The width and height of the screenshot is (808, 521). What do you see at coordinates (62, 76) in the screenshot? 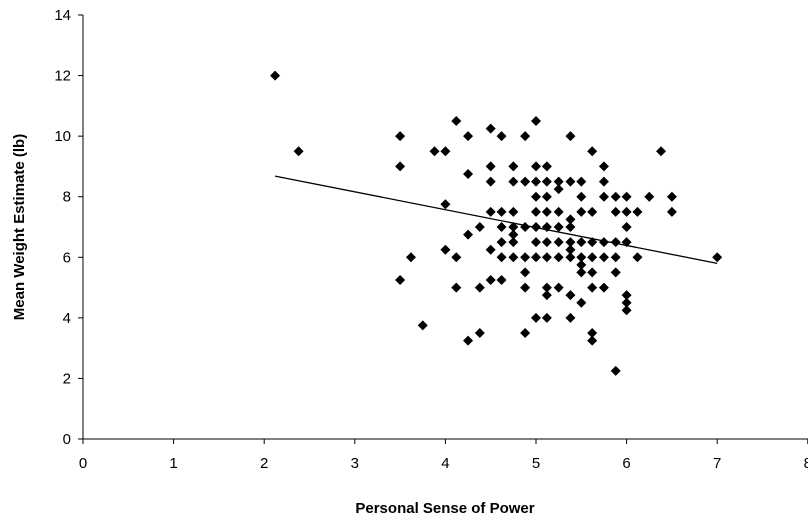
I see `y-tick-label: 12` at bounding box center [62, 76].